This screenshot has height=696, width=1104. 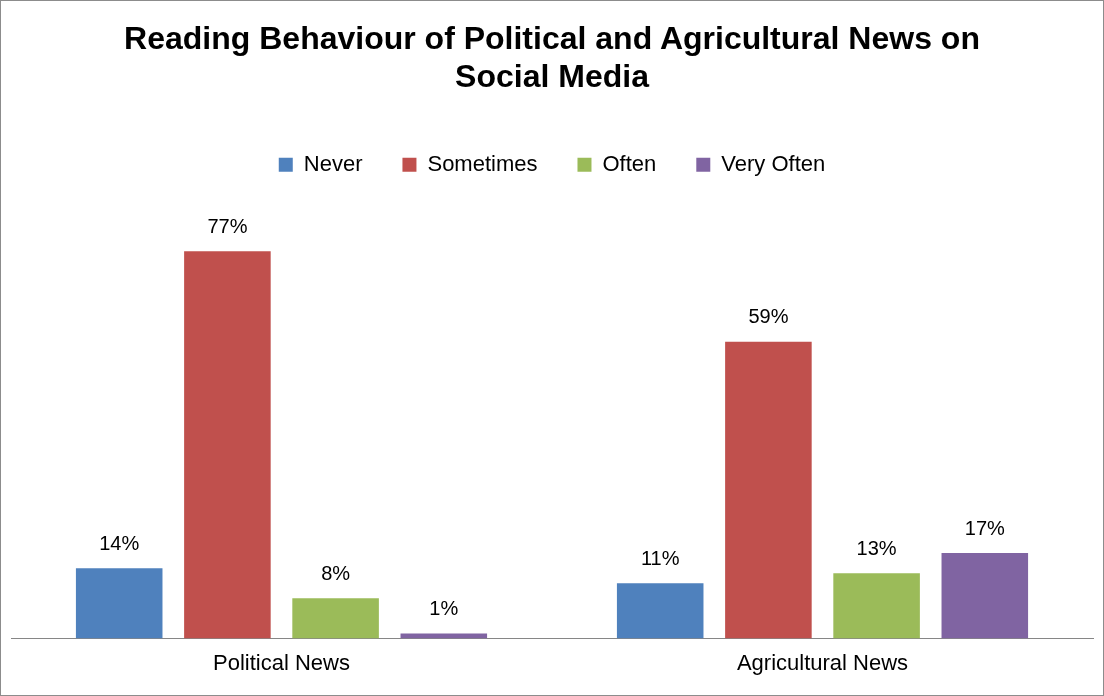 I want to click on data-label: 14%, so click(x=119, y=542).